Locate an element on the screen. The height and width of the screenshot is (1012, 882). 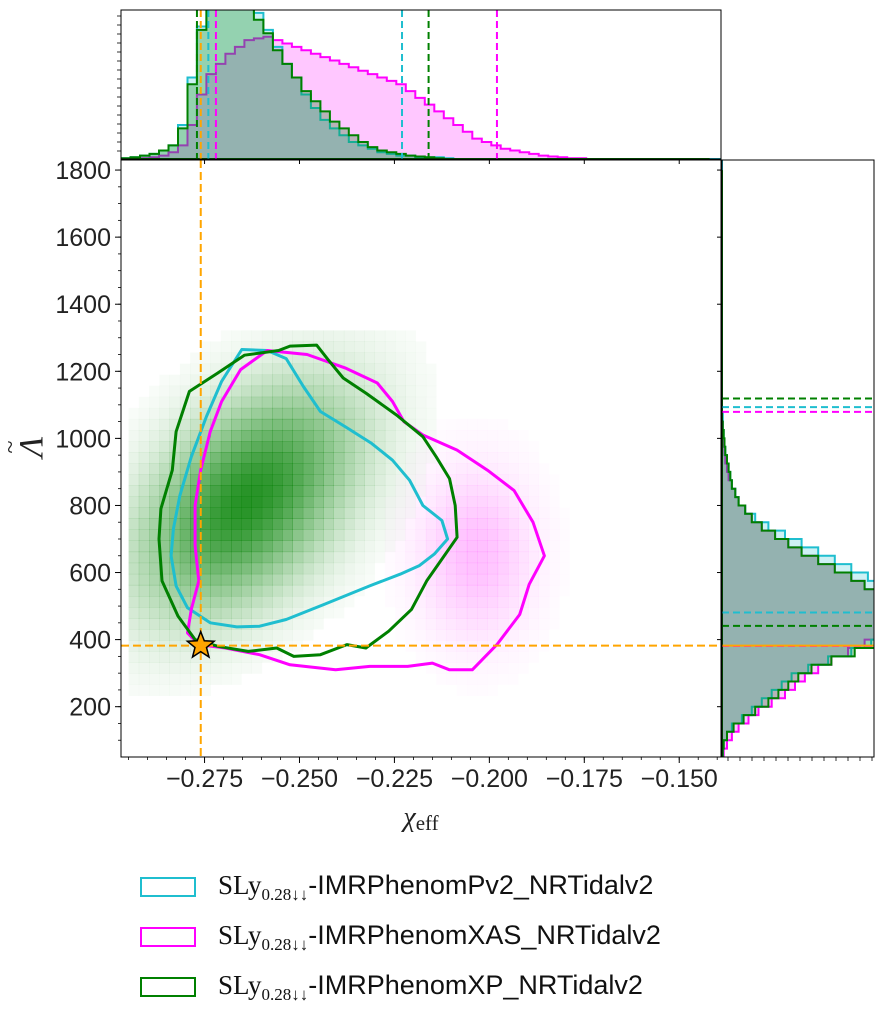
legend-label: SLy0.28↓↓-IMRPhenomPv2_NRTidalv2 is located at coordinates (436, 886).